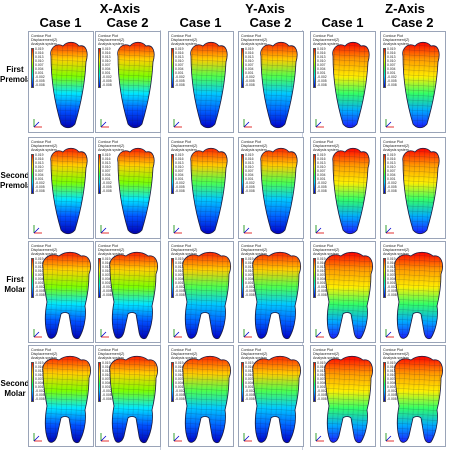 This screenshot has height=450, width=450. Describe the element at coordinates (15, 383) in the screenshot. I see `row-label-line: Second` at that location.